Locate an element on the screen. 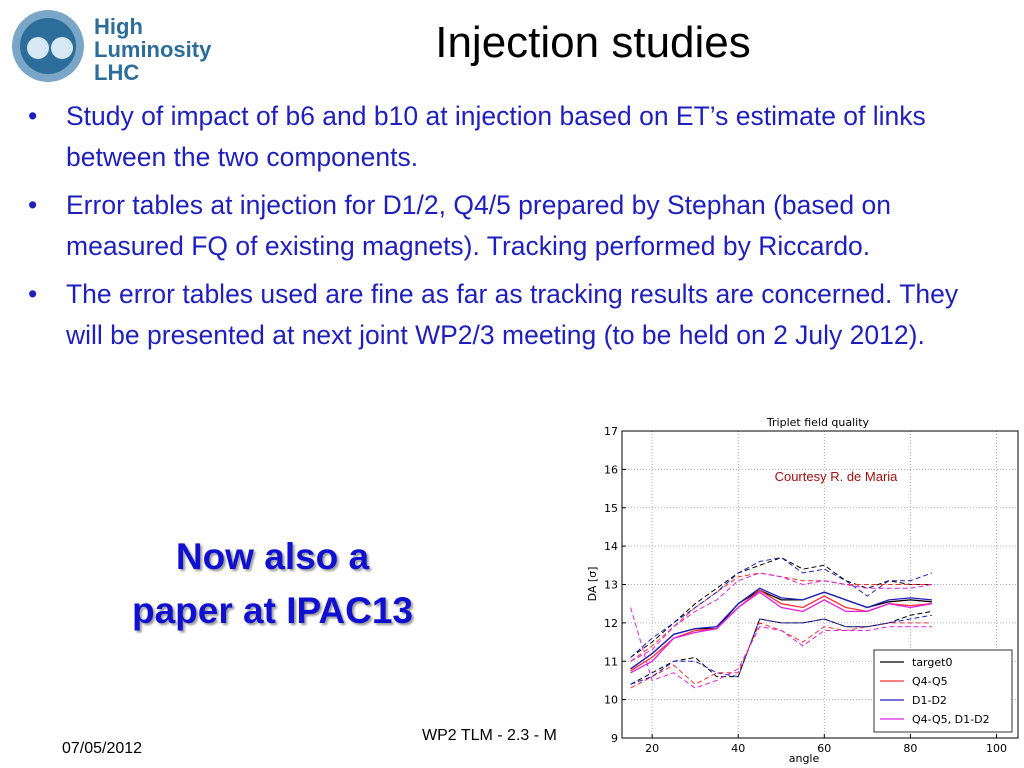 This screenshot has height=768, width=1024. logo: High Luminosity LHC is located at coordinates (112, 47).